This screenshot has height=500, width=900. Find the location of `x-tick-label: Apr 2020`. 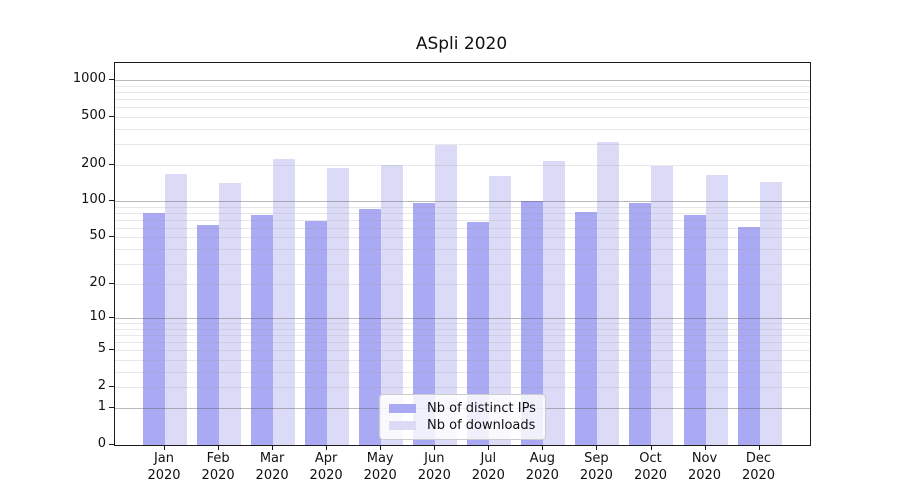

x-tick-label: Apr 2020 is located at coordinates (326, 467).